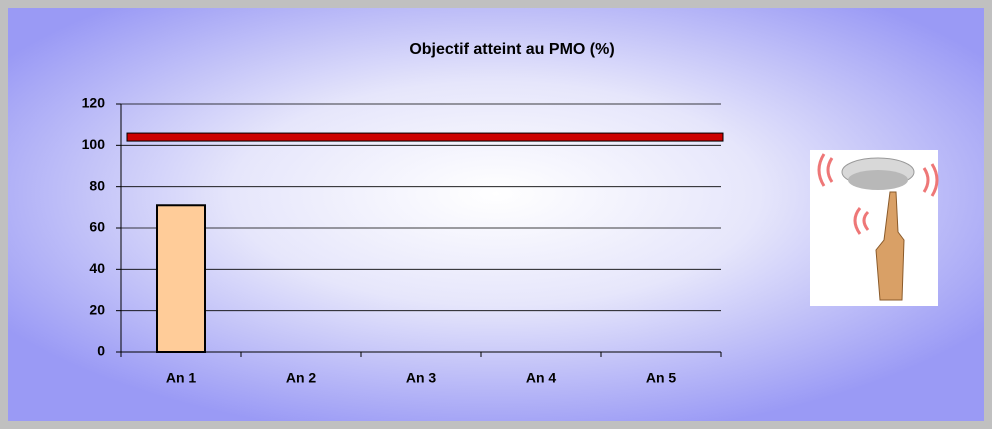 The width and height of the screenshot is (992, 429). I want to click on bar, so click(181, 278).